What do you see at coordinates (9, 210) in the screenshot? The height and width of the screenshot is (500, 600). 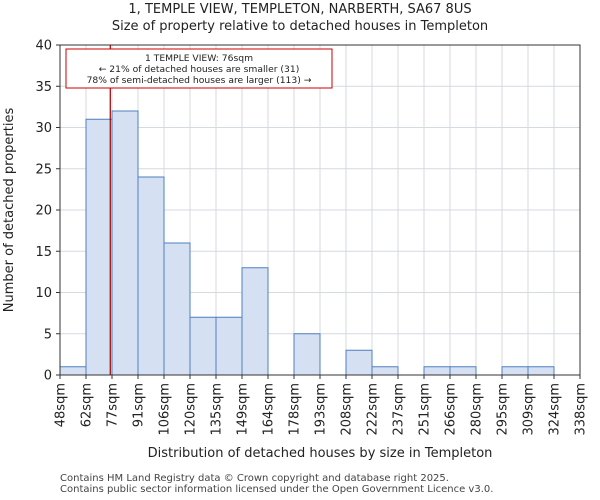 I see `y-axis-label: Number of detached properties` at bounding box center [9, 210].